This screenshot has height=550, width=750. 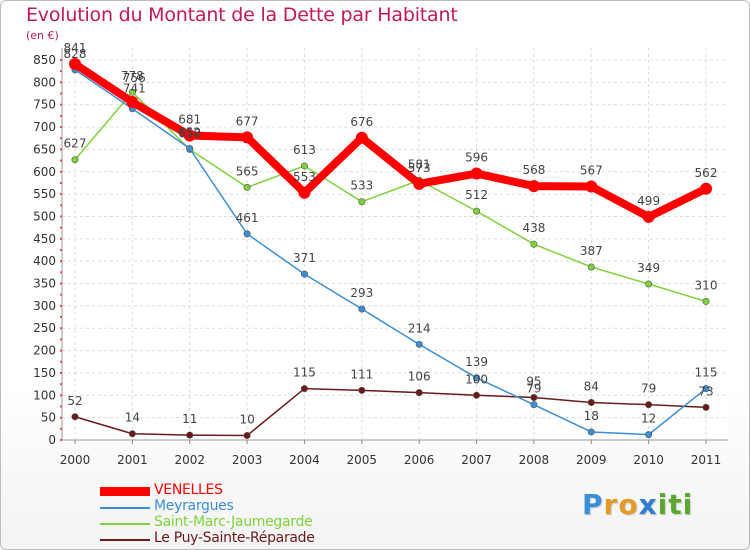 What do you see at coordinates (304, 460) in the screenshot?
I see `x-tick-label: 2004` at bounding box center [304, 460].